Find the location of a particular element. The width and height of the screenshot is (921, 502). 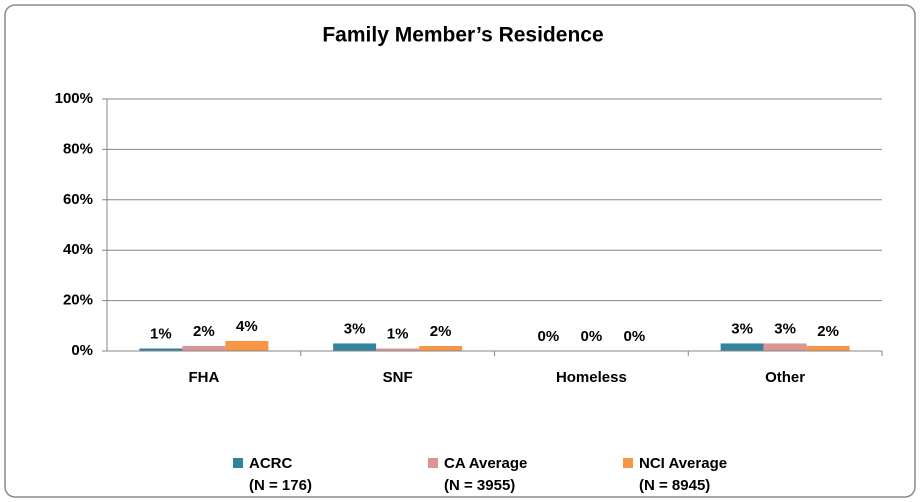

x-tick-label: Other is located at coordinates (785, 377).